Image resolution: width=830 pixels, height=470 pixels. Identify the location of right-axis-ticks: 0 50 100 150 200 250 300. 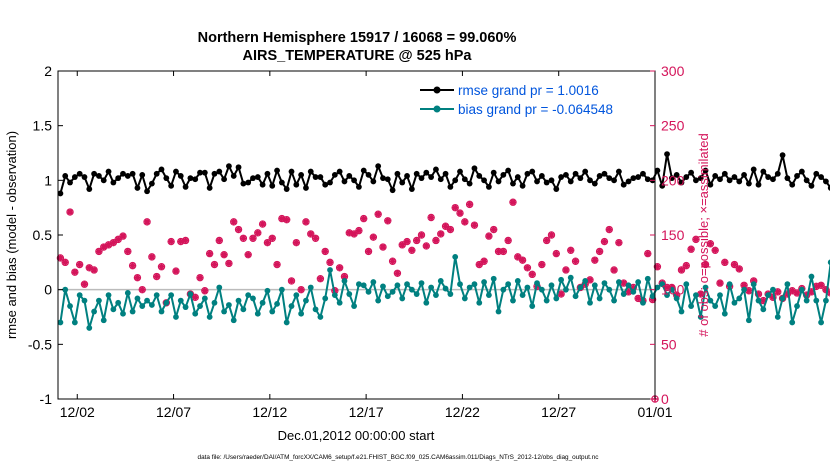
(667, 235).